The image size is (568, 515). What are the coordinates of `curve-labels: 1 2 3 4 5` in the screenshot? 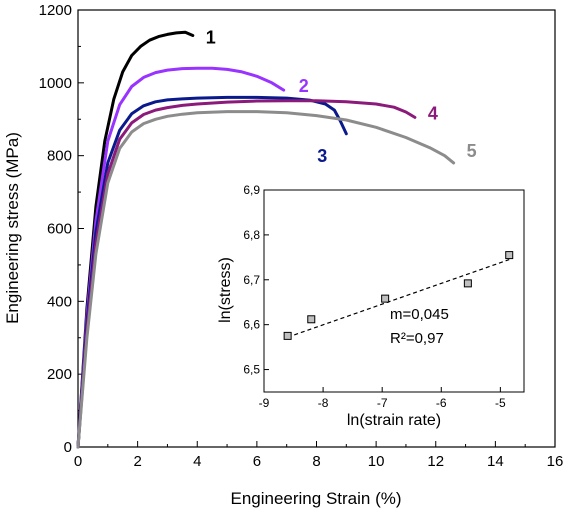 It's located at (341, 96).